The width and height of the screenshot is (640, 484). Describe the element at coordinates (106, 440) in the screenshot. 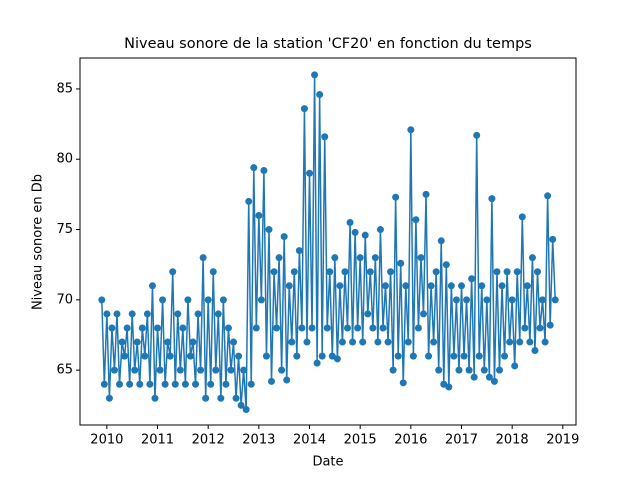

I see `x-tick-label: 2010` at that location.